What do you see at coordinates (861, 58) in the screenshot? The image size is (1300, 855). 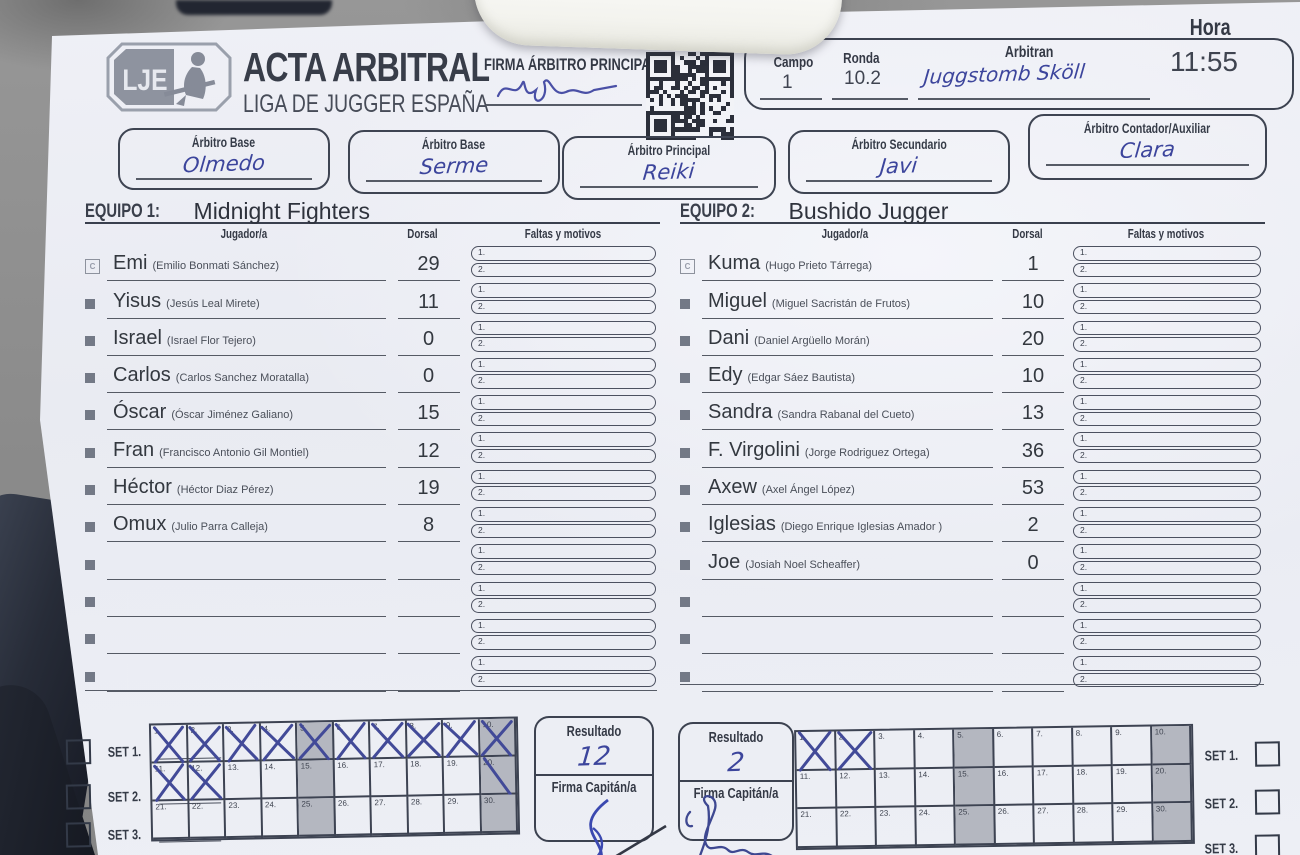 I see `ronda-label: Ronda` at bounding box center [861, 58].